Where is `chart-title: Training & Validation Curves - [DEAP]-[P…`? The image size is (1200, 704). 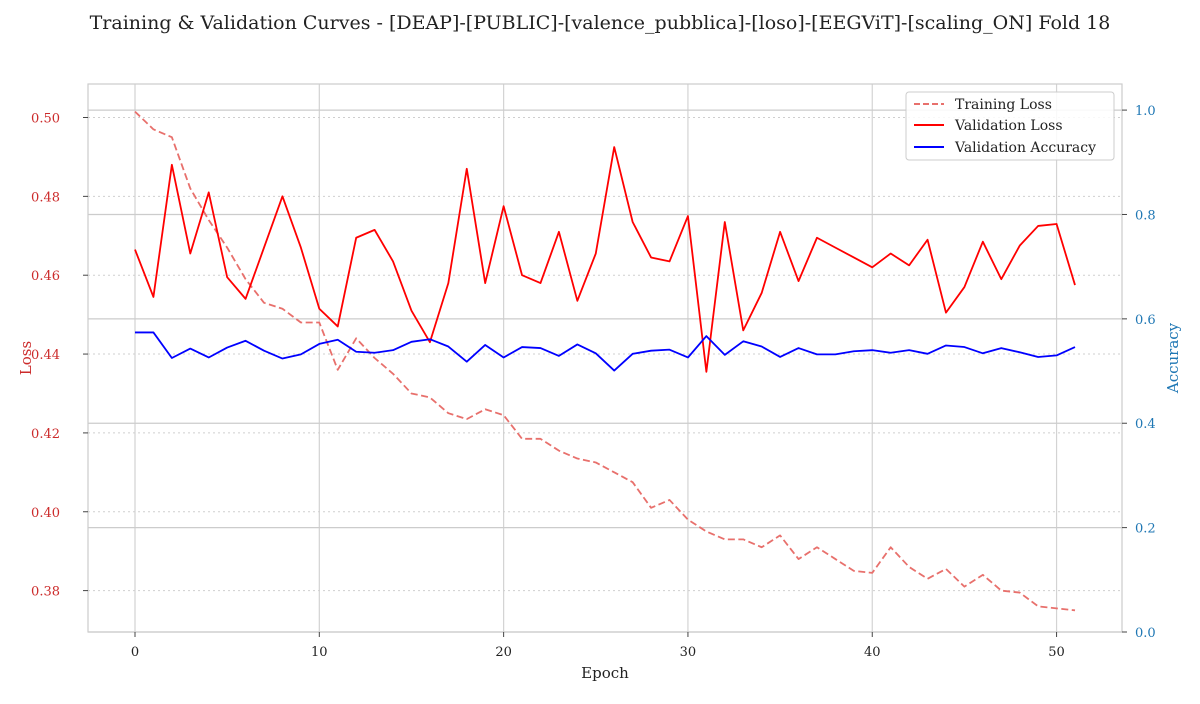 chart-title: Training & Validation Curves - [DEAP]-[P… is located at coordinates (600, 23).